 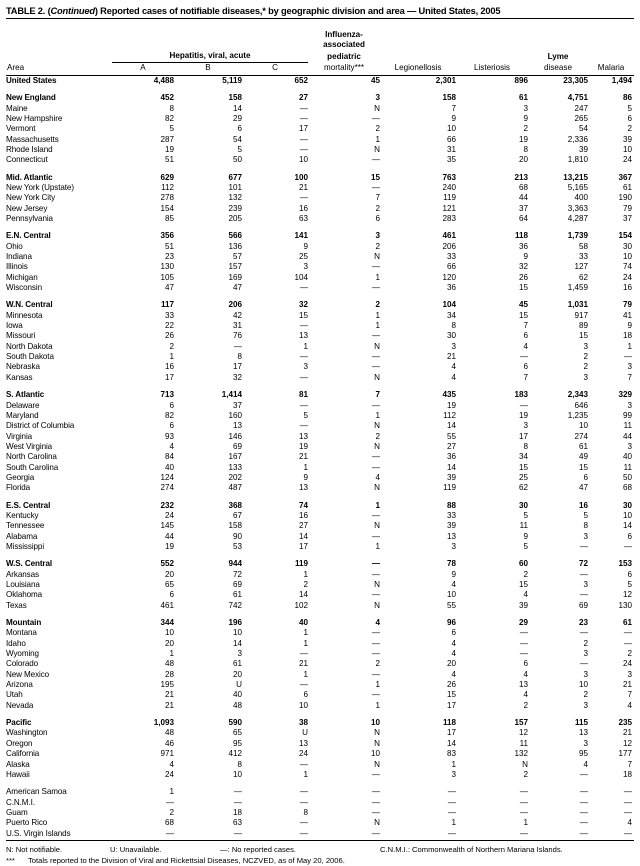 What do you see at coordinates (167, 208) in the screenshot?
I see `cell-hepatitis-a: 154` at bounding box center [167, 208].